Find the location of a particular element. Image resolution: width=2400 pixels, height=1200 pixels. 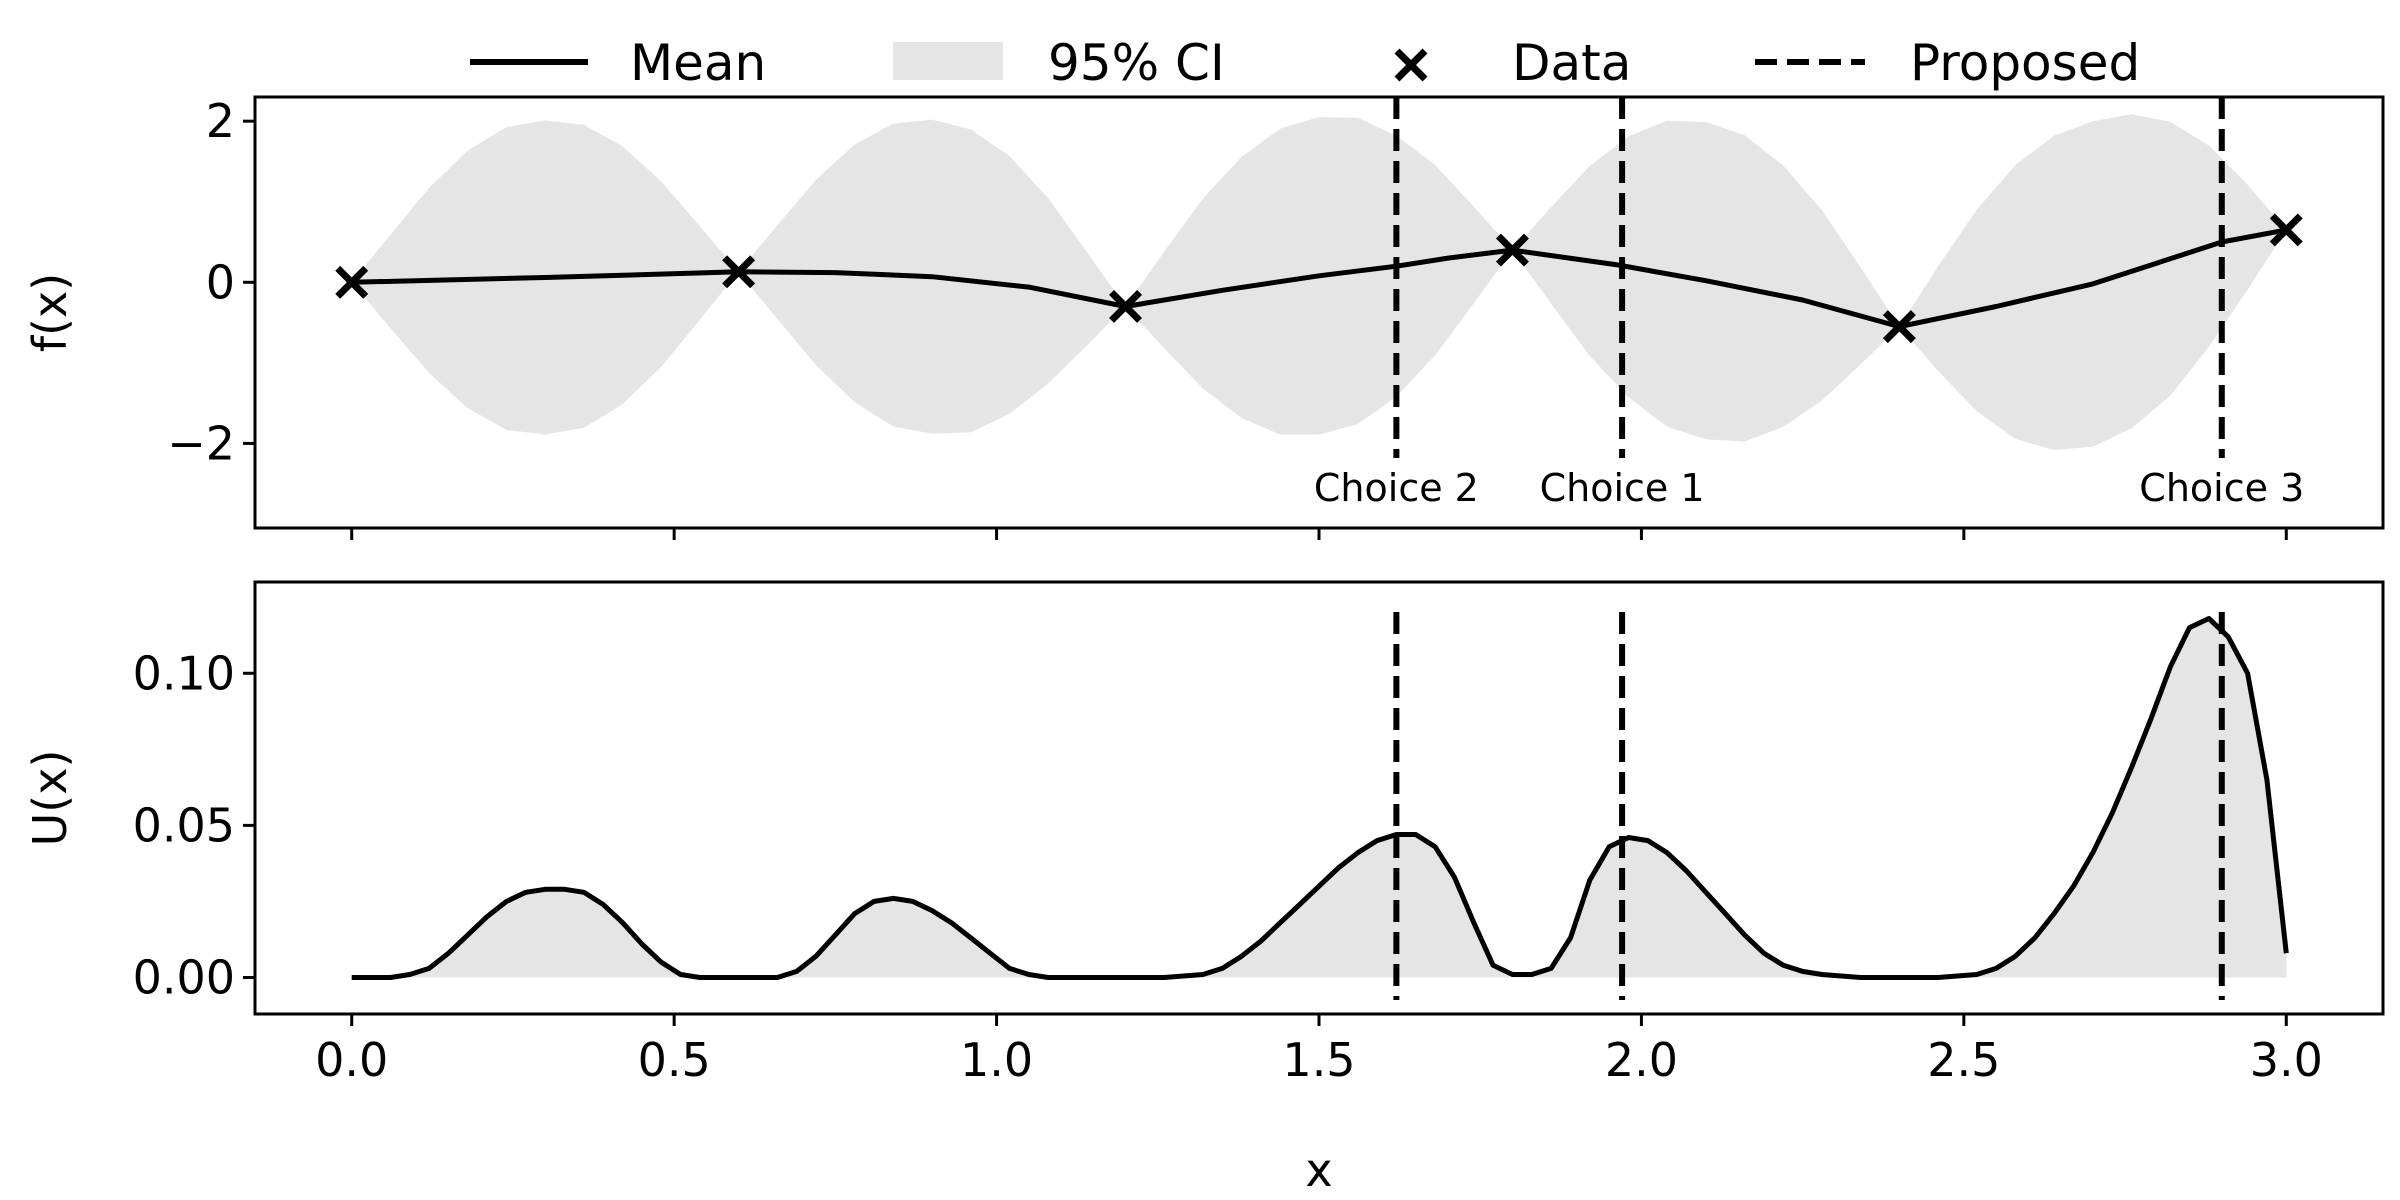

legend-proposed-label: Proposed is located at coordinates (2025, 63).